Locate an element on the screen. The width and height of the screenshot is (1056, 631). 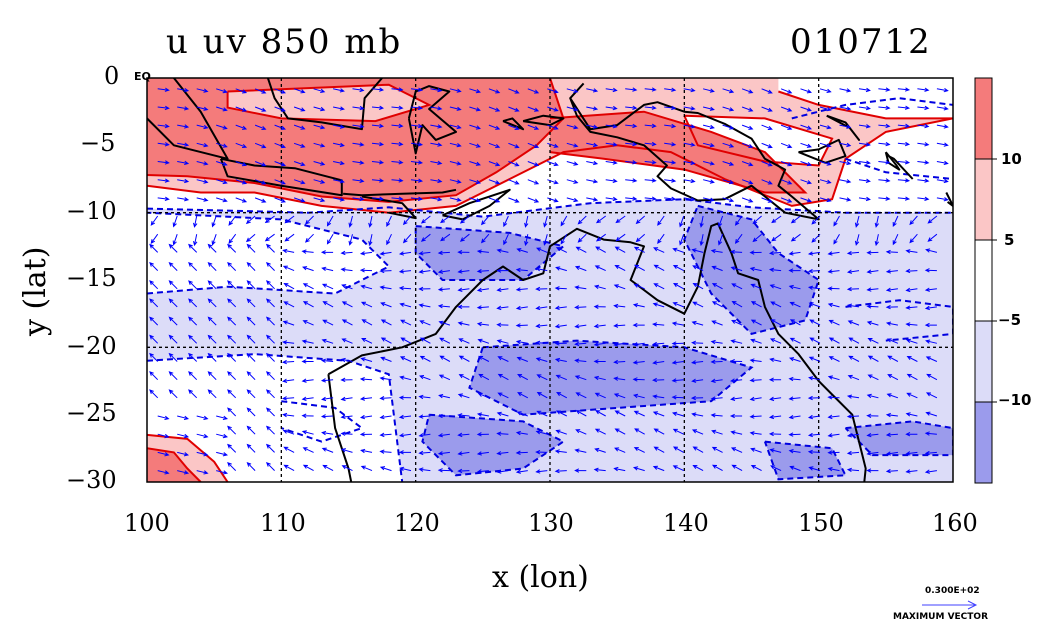
y-axis-title: y (lat) is located at coordinates (35, 291).